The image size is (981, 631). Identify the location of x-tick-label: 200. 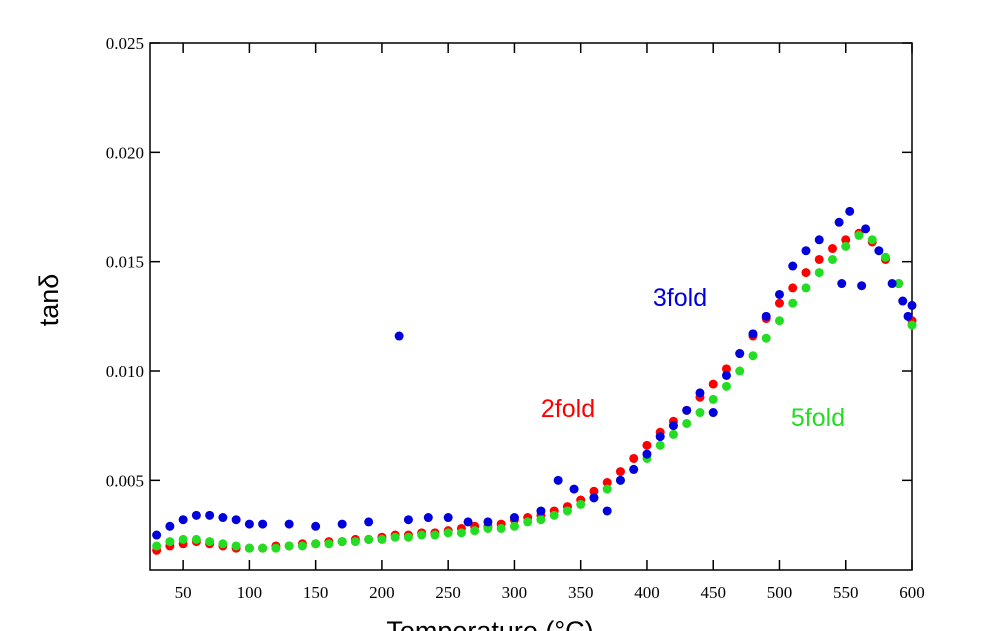
(382, 592).